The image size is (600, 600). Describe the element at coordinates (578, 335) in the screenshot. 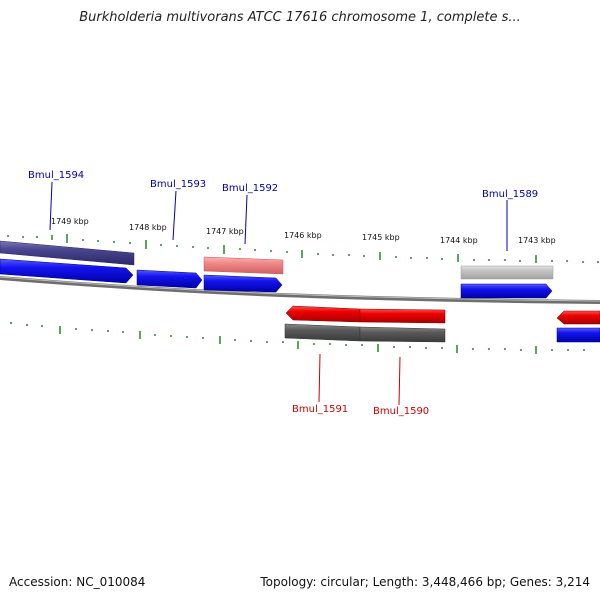

I see `gene-arrow-offscreen-forward` at that location.